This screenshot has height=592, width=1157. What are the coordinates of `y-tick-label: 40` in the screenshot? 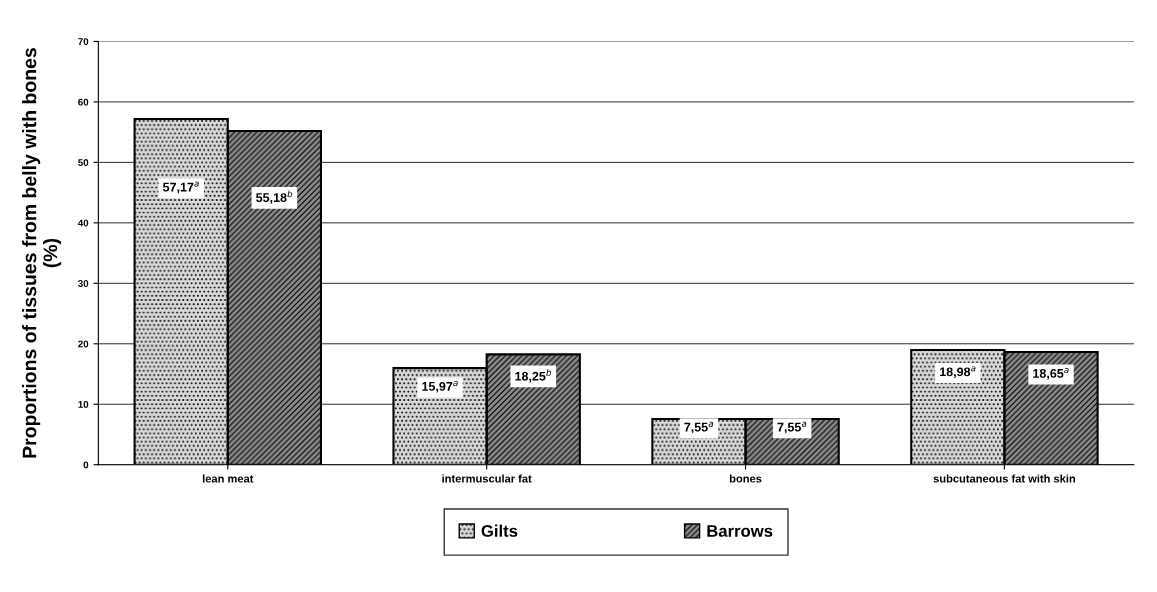 It's located at (83, 223).